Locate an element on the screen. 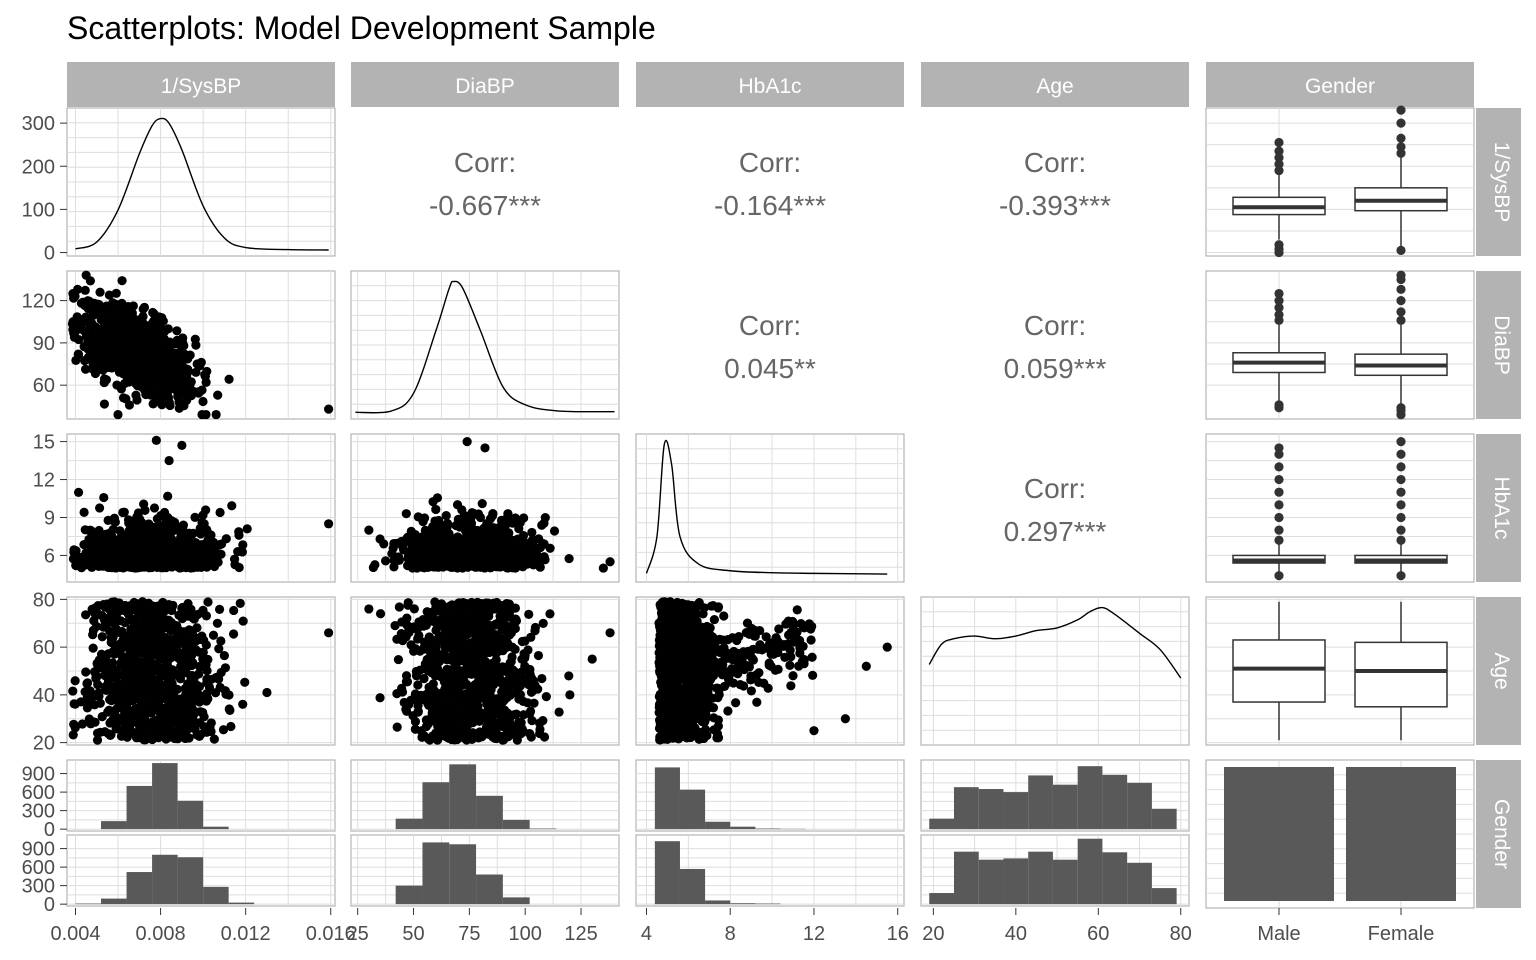  strip-row-label: Gender is located at coordinates (1501, 834).